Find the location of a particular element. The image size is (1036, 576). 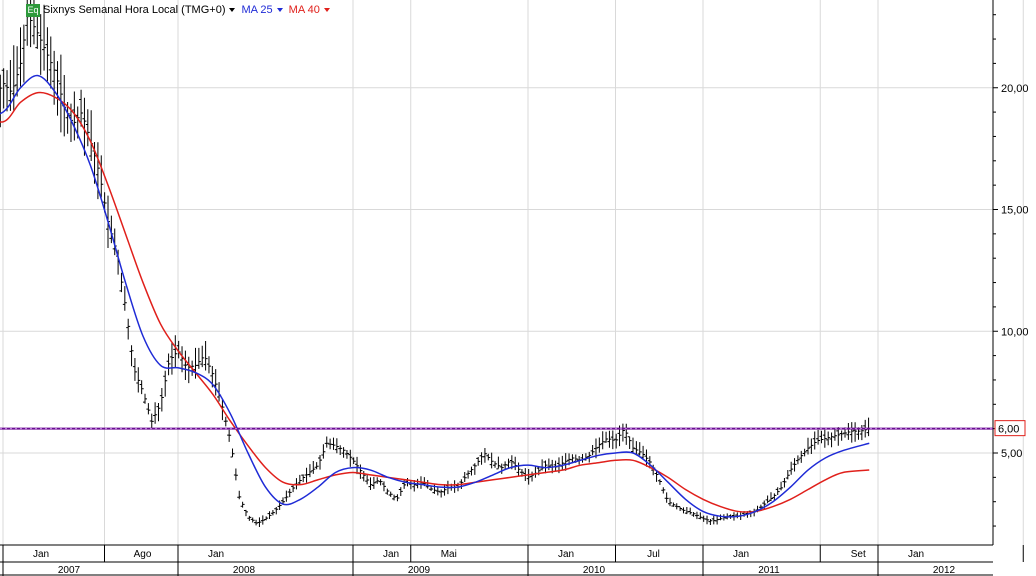

ma40-label: MA 40 is located at coordinates (304, 10).